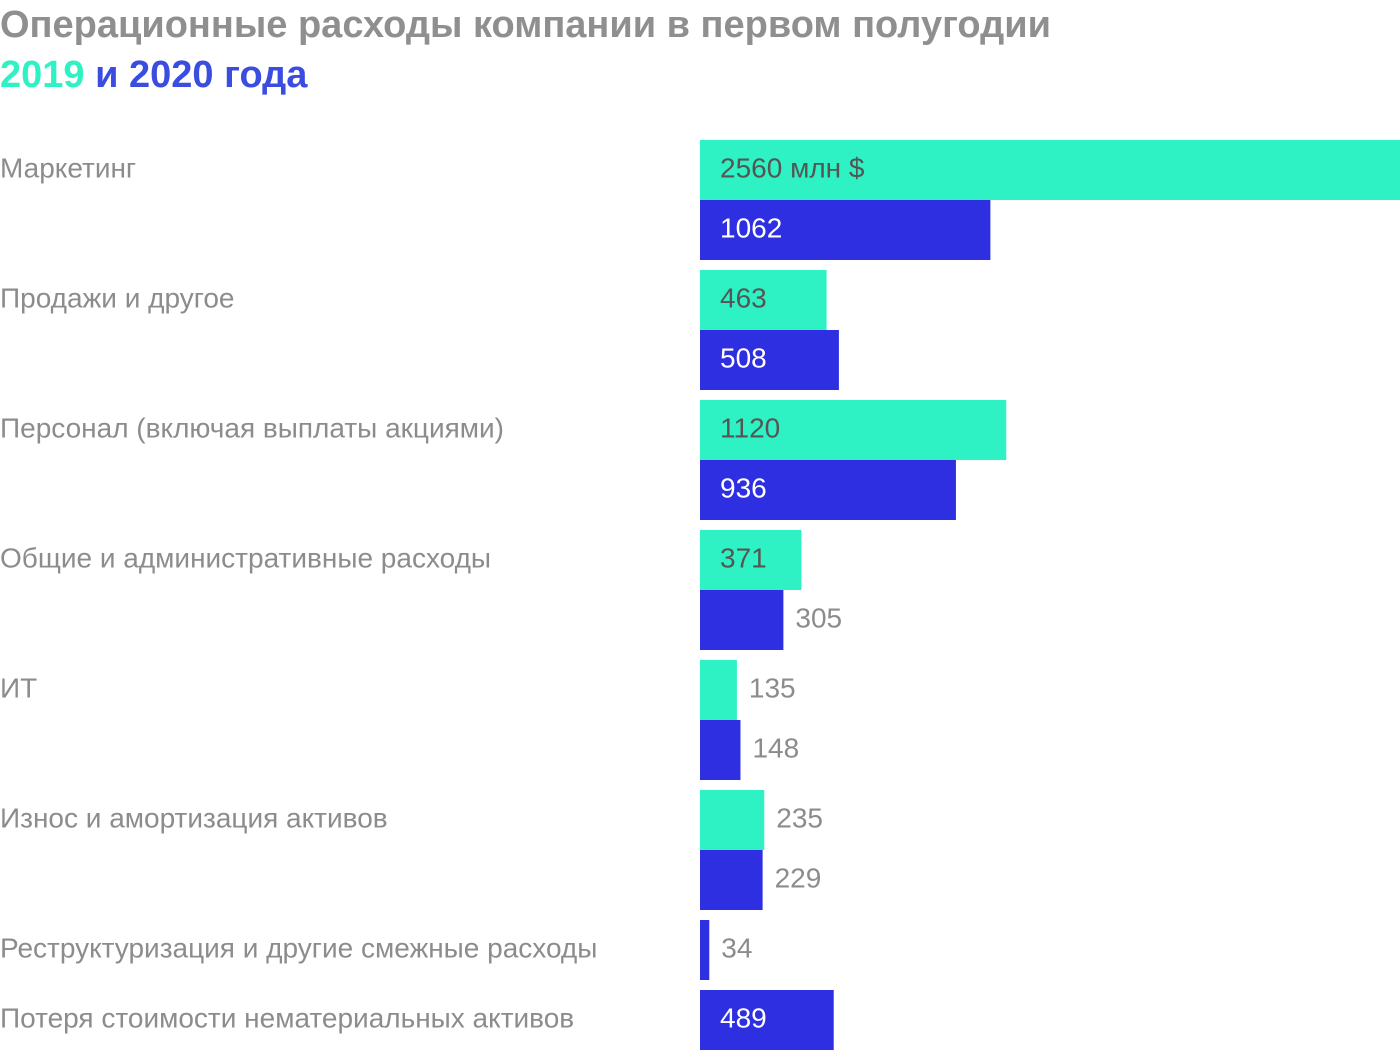  Describe the element at coordinates (42, 75) in the screenshot. I see `title-year-2019: 2019` at that location.